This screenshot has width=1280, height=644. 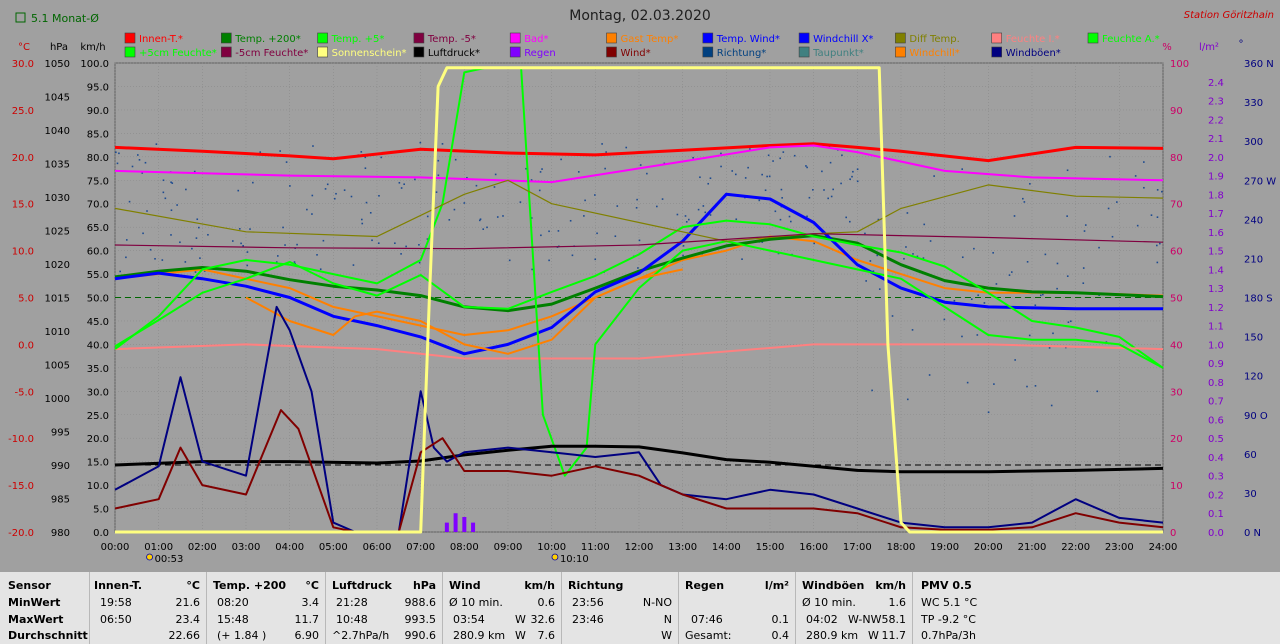 What do you see at coordinates (894, 619) in the screenshot?
I see `stats-value: 58.1` at bounding box center [894, 619].